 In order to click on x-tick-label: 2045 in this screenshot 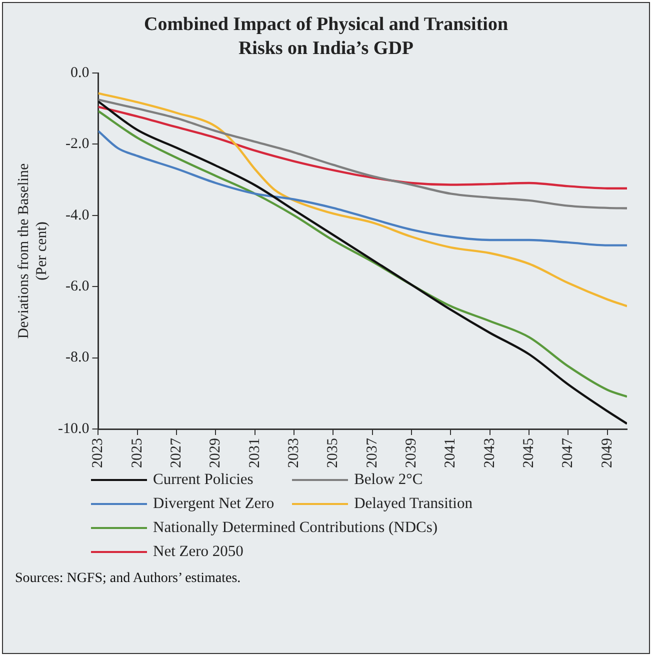, I will do `click(529, 453)`.